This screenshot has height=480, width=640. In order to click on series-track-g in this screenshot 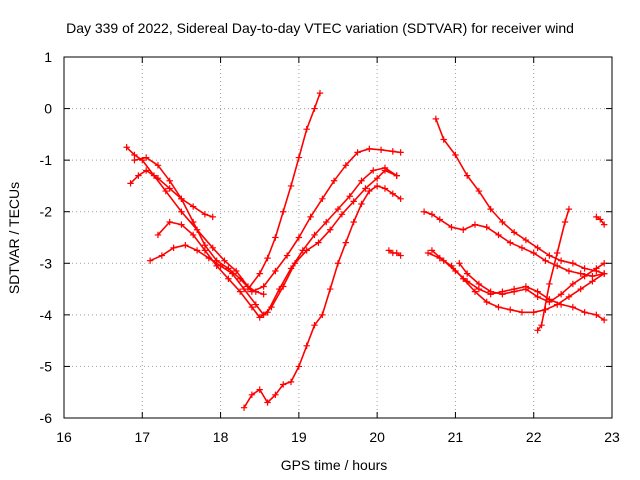, I will do `click(284, 191)`.